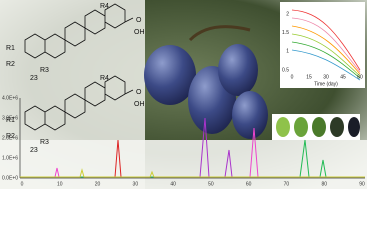  I want to click on inset-x-tick-label: 30, so click(326, 77).